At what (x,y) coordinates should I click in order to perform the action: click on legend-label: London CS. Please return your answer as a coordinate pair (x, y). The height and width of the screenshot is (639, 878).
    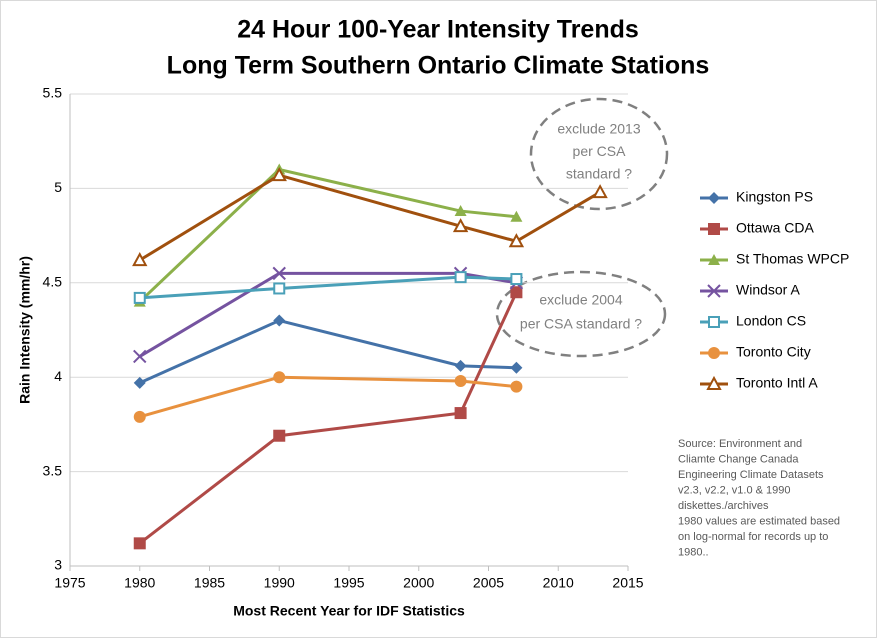
    Looking at the image, I should click on (771, 321).